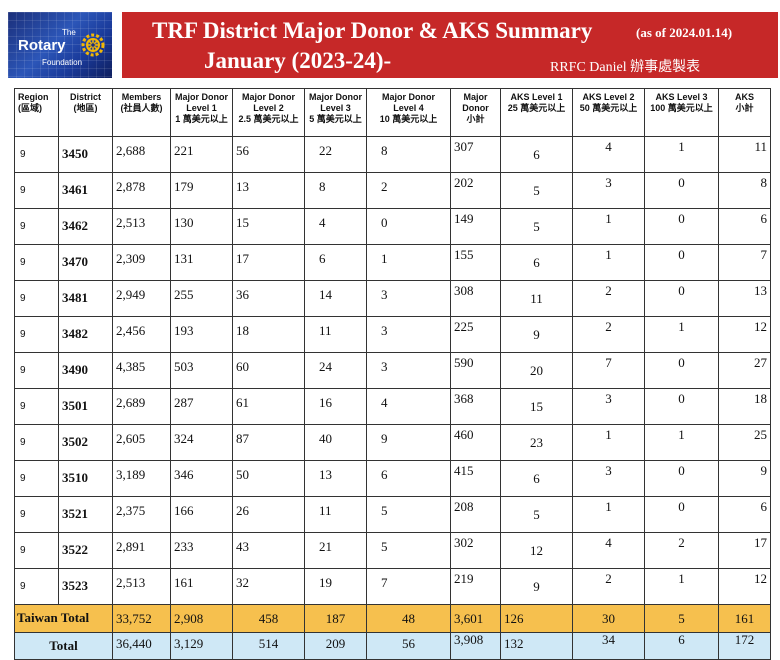  I want to click on table-row: 9 3521 2,375 166 26 11 5 208 5 1 0 6, so click(392, 514).